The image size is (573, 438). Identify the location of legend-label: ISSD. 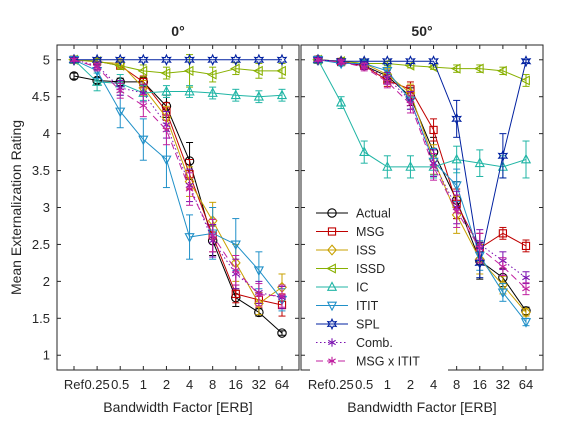
(370, 269).